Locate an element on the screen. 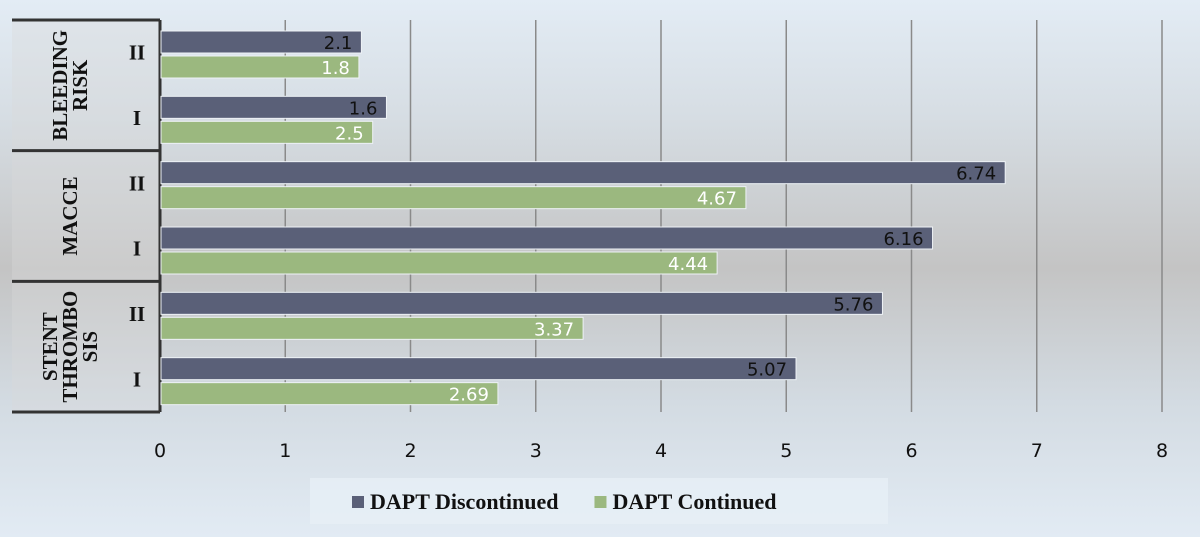 Image resolution: width=1200 pixels, height=537 pixels. group-label: BLEEDING is located at coordinates (60, 85).